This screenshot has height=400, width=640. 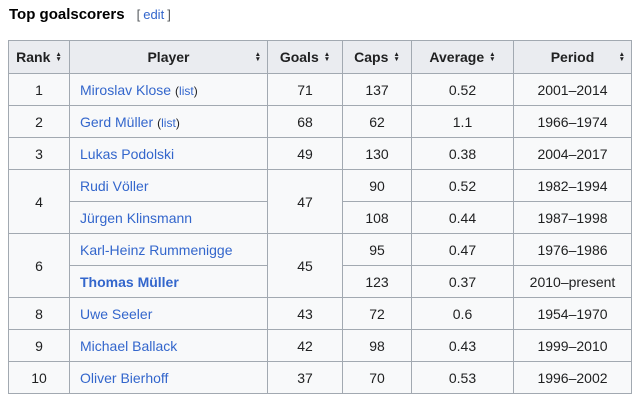 I want to click on average-cell: 0.47, so click(x=462, y=249).